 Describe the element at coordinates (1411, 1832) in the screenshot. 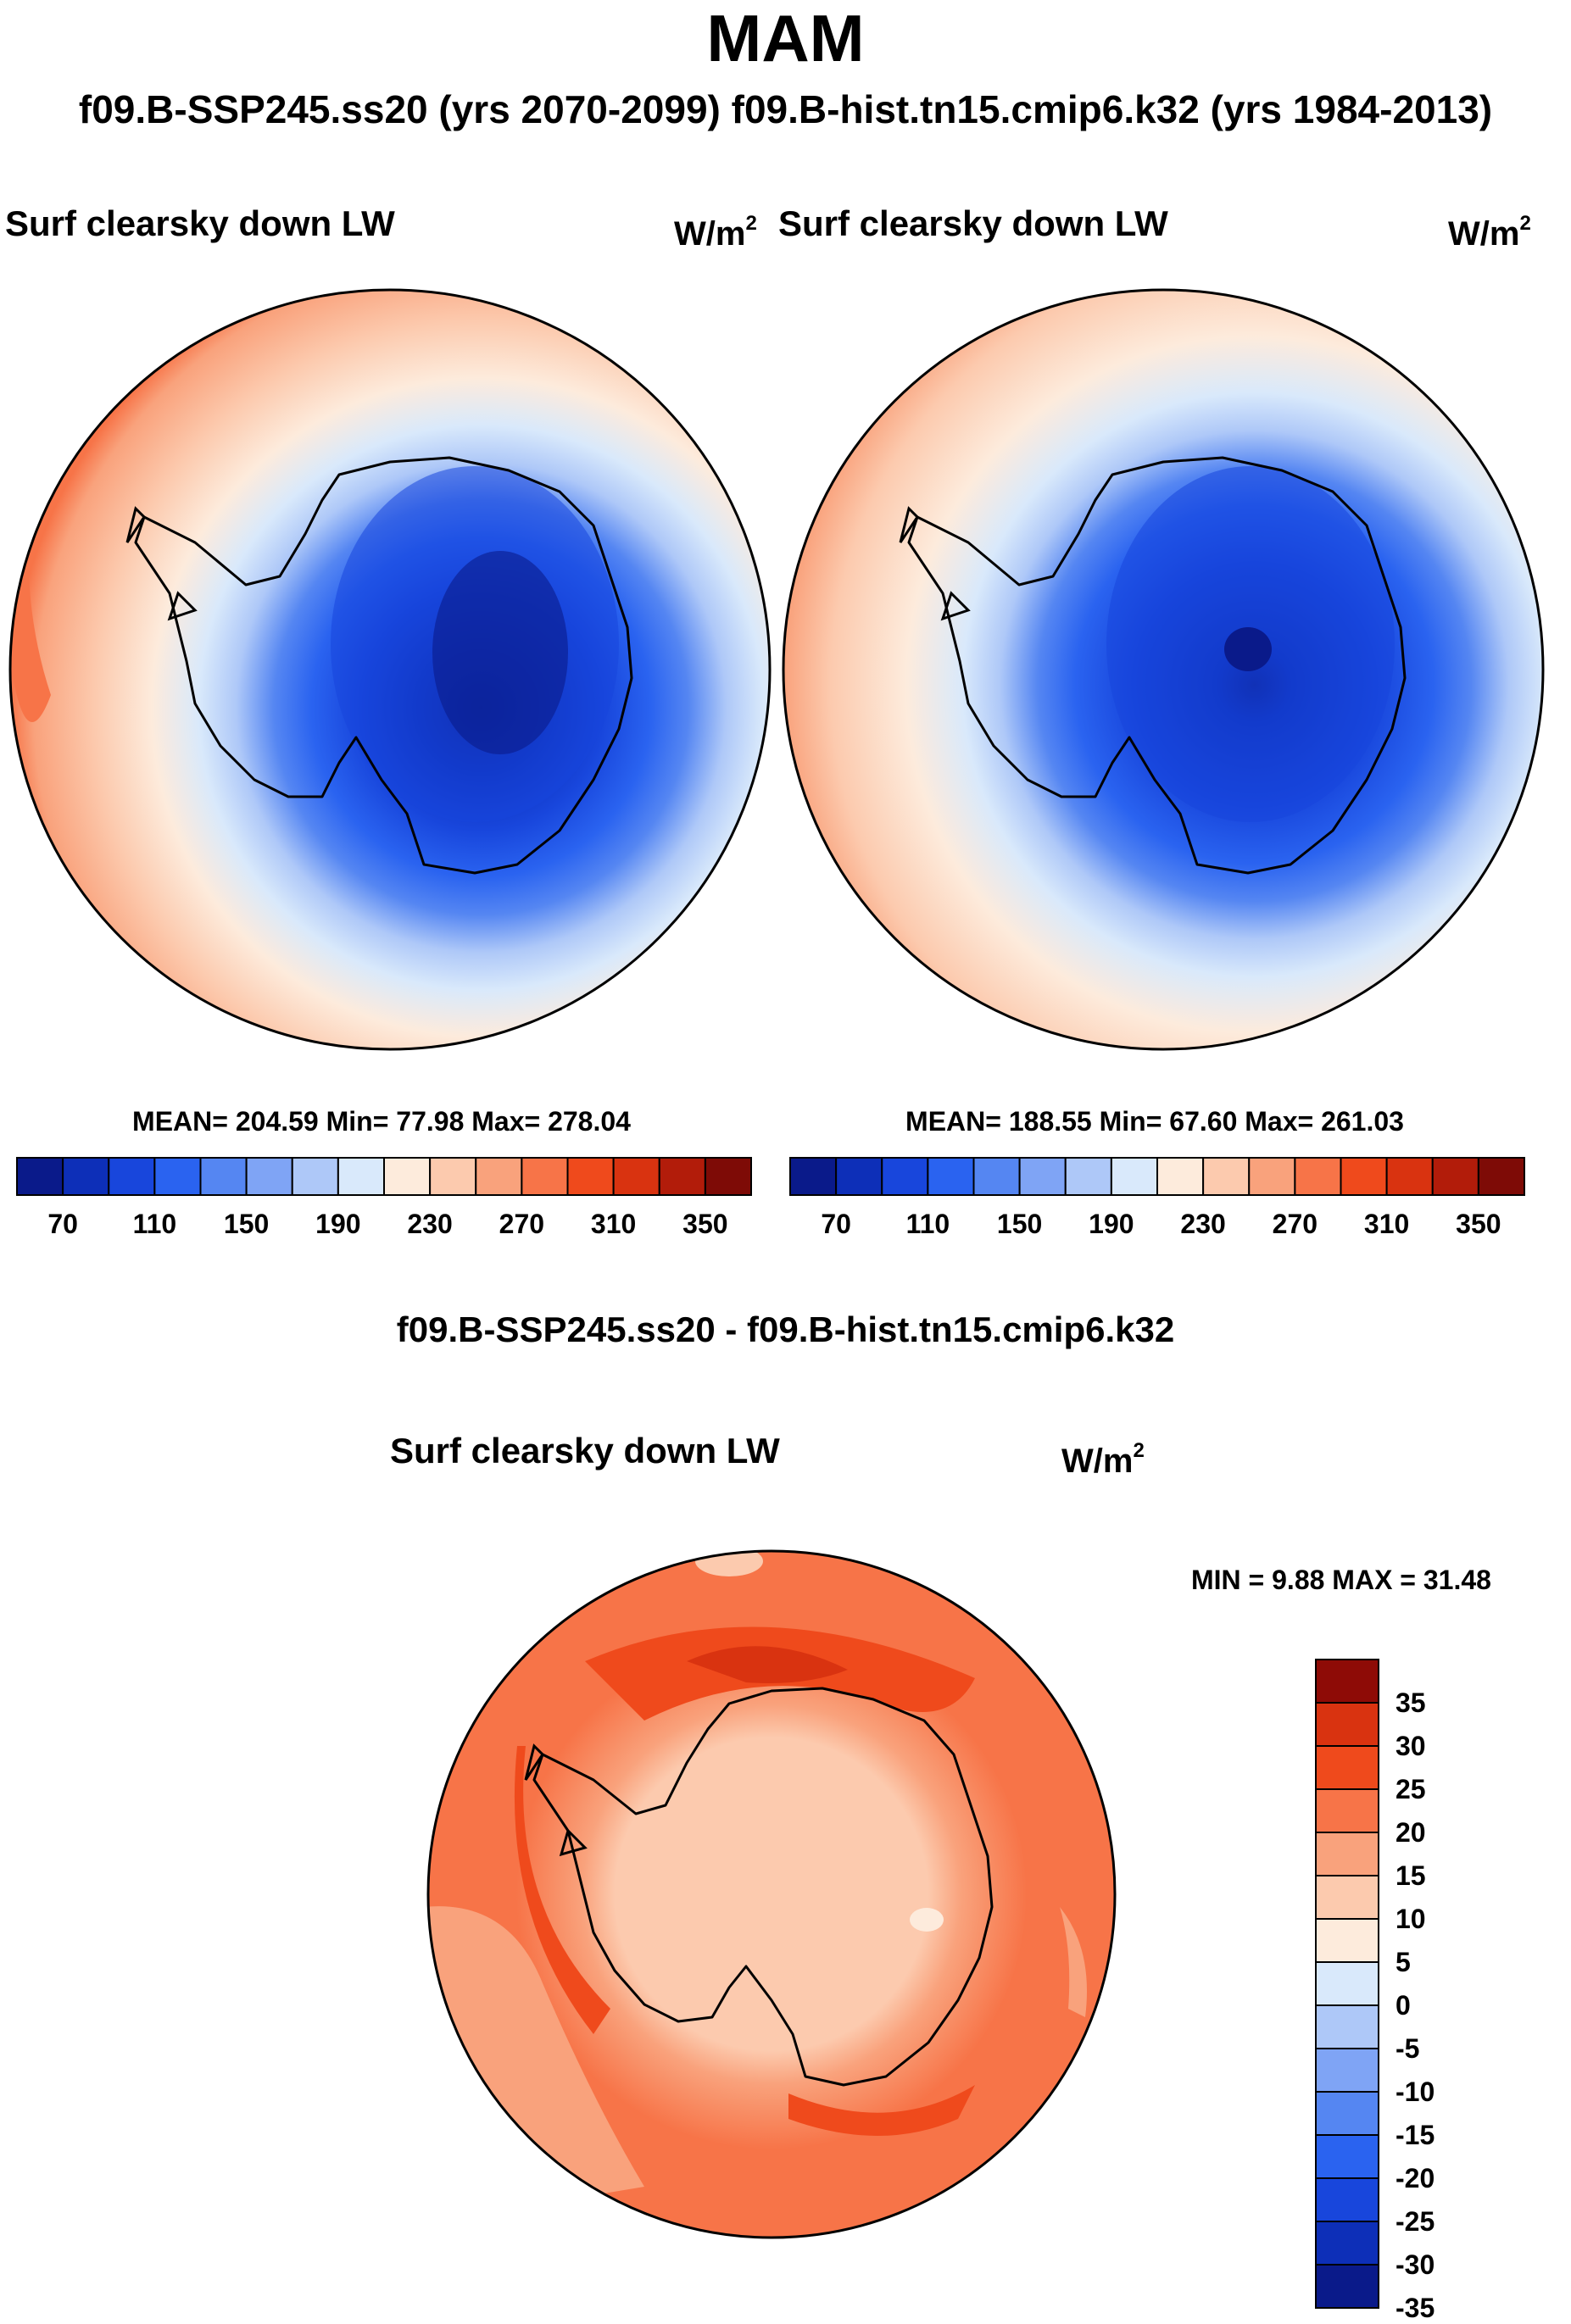

I see `difference-colorbar-tick-label: 20` at that location.